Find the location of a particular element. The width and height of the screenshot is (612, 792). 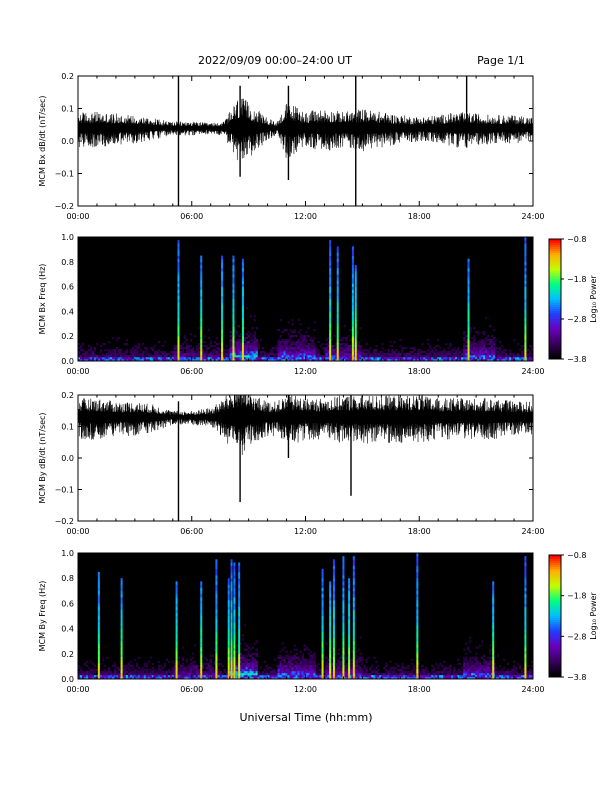

page-number: Page 1/1 is located at coordinates (501, 60).